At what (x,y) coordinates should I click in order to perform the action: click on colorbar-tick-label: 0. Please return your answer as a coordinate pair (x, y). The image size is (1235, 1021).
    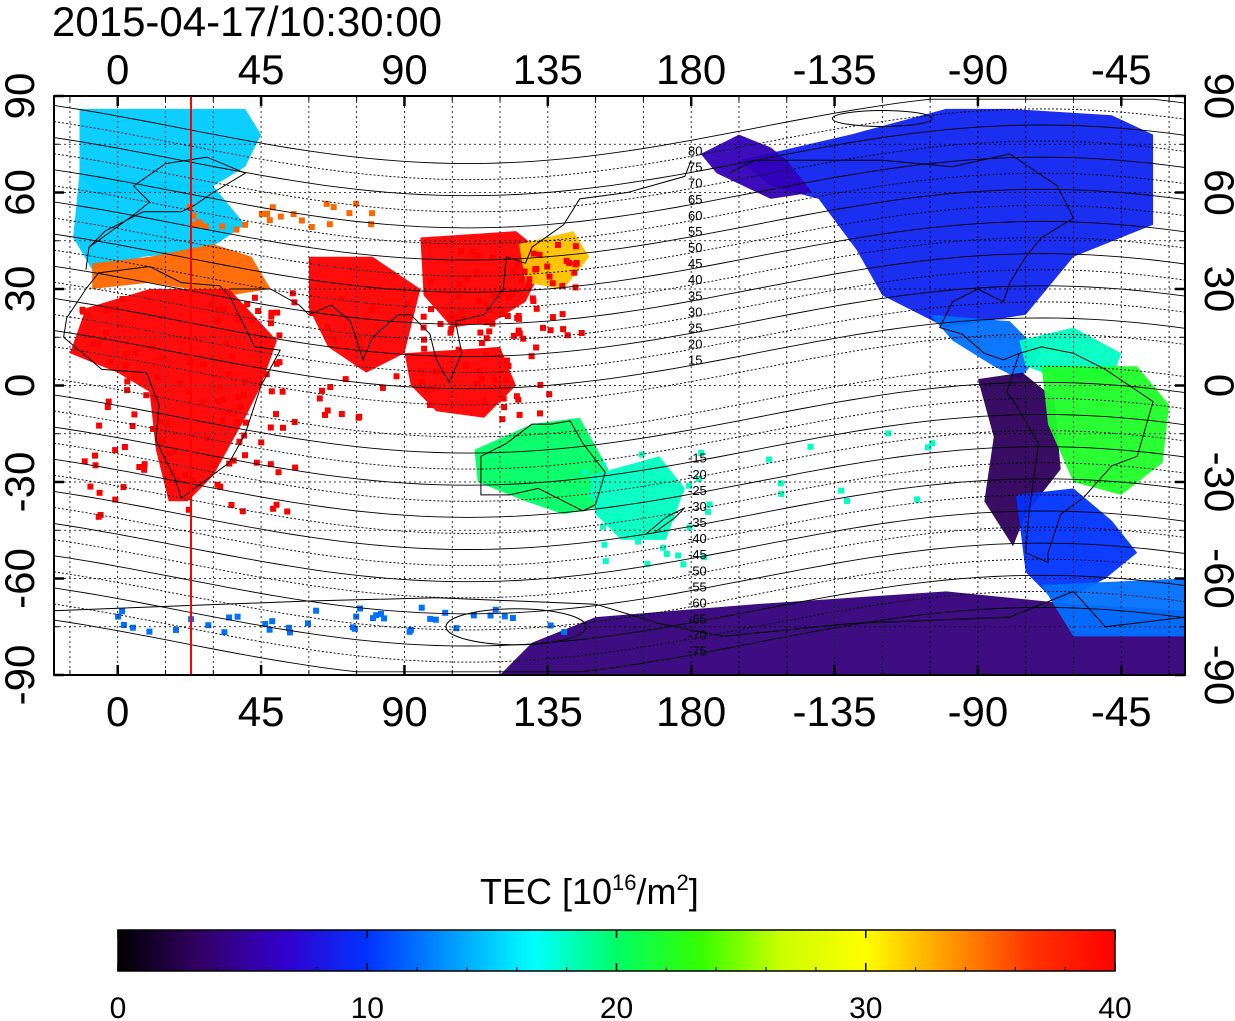
    Looking at the image, I should click on (118, 1006).